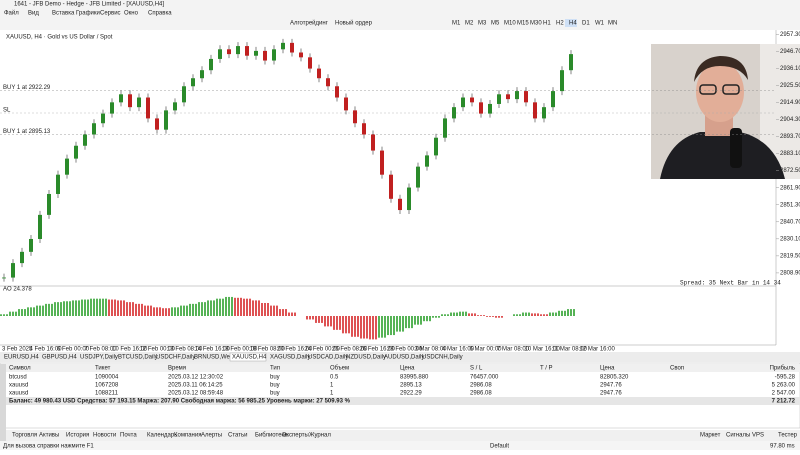 This screenshot has height=455, width=800. What do you see at coordinates (328, 358) in the screenshot?
I see `chart-tab: USDCAD,Daily` at bounding box center [328, 358].